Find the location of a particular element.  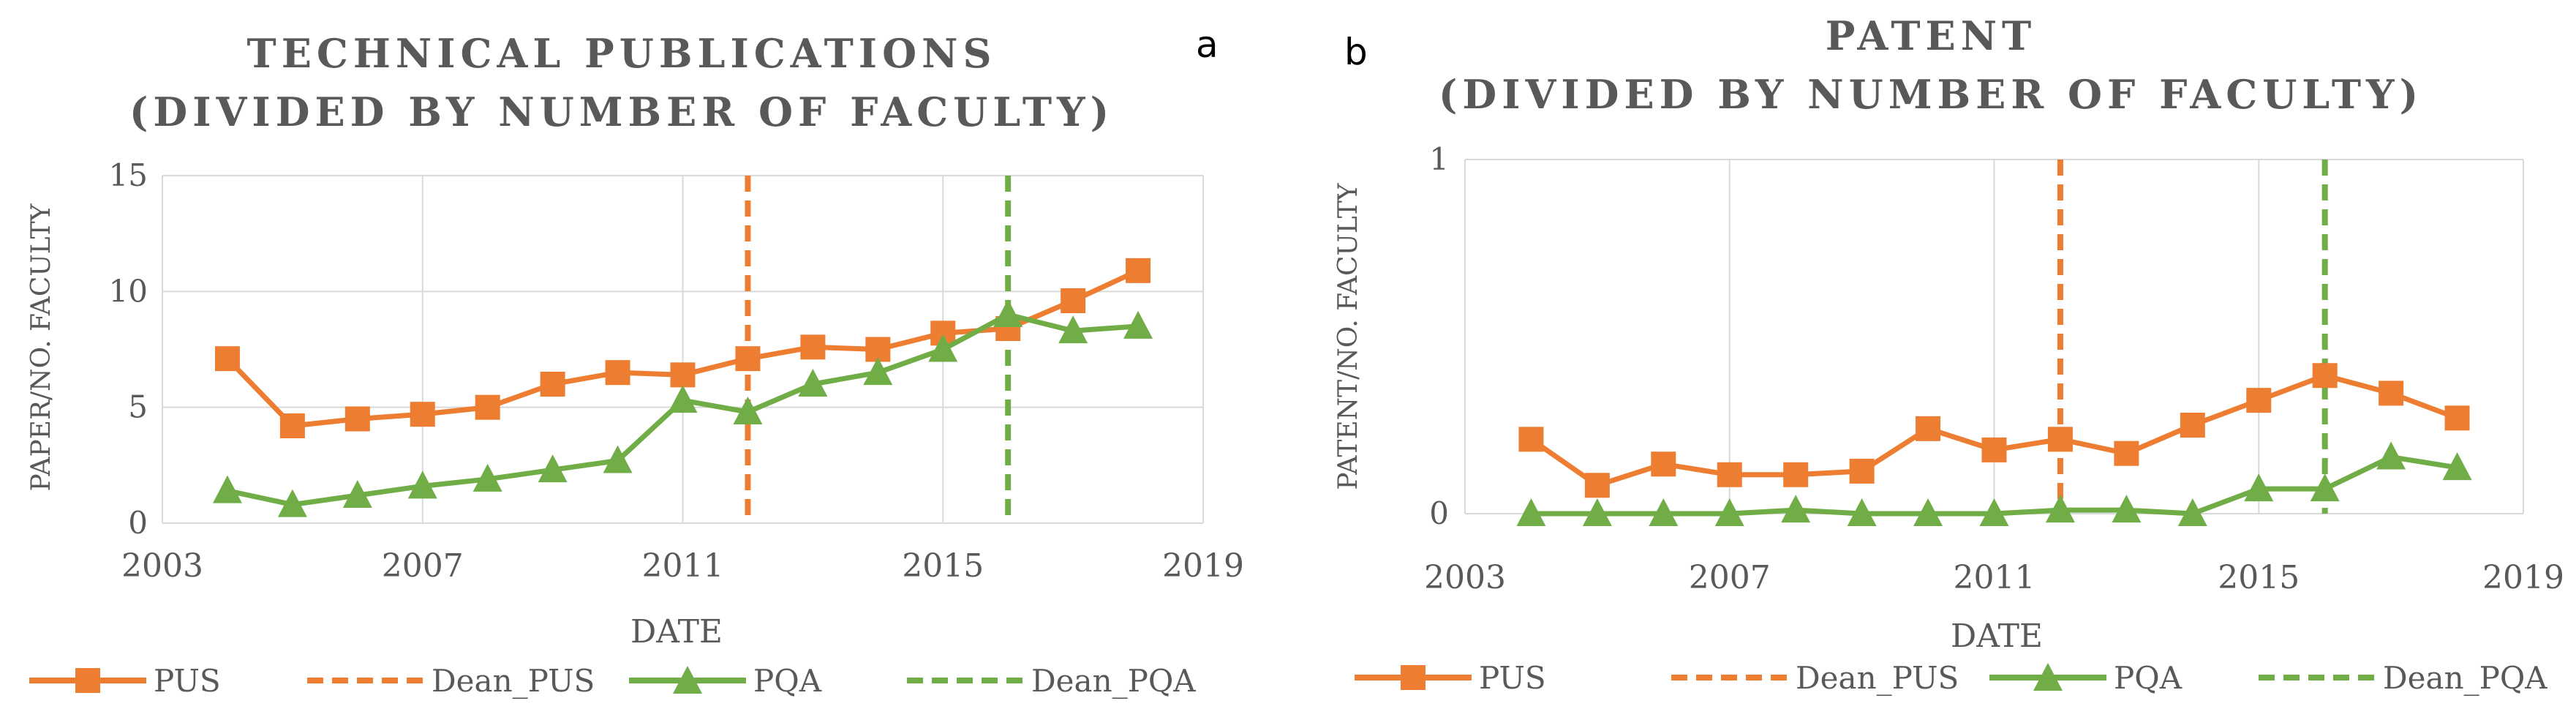

chart-a-ytick-label: 10 is located at coordinates (128, 291).